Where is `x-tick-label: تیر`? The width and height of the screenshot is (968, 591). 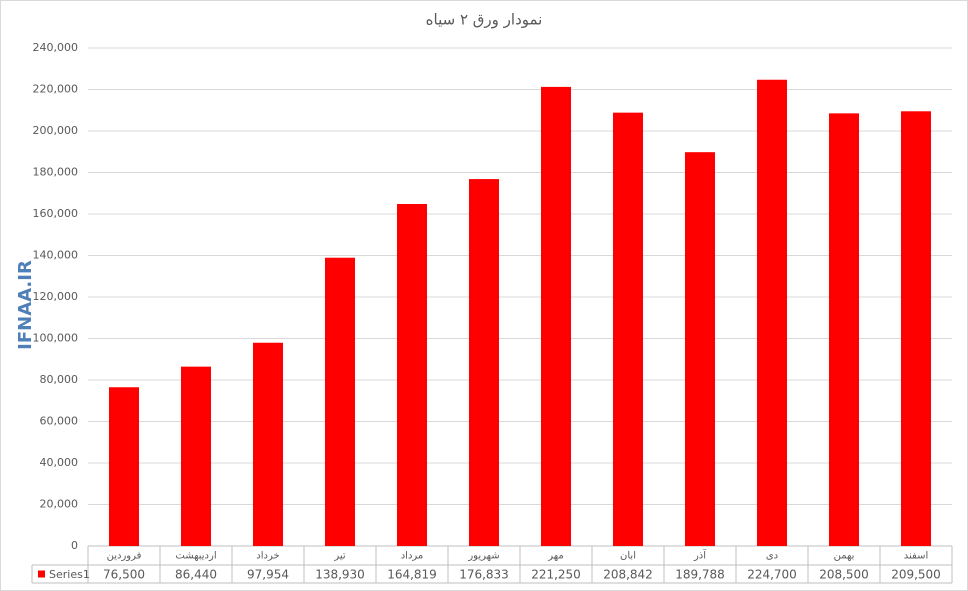
x-tick-label: تیر is located at coordinates (339, 556).